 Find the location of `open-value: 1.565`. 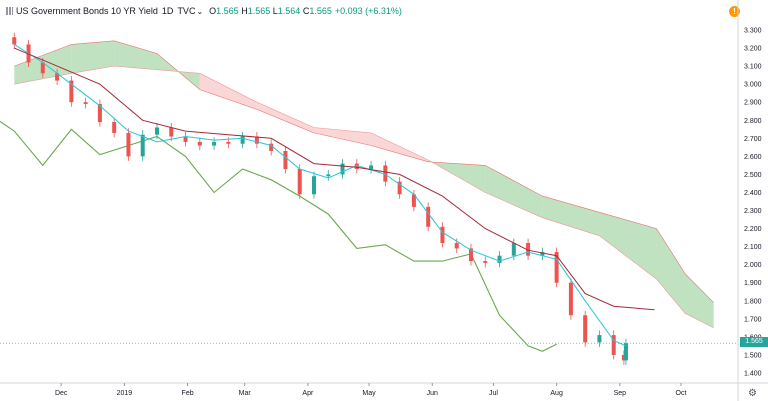

open-value: 1.565 is located at coordinates (227, 11).